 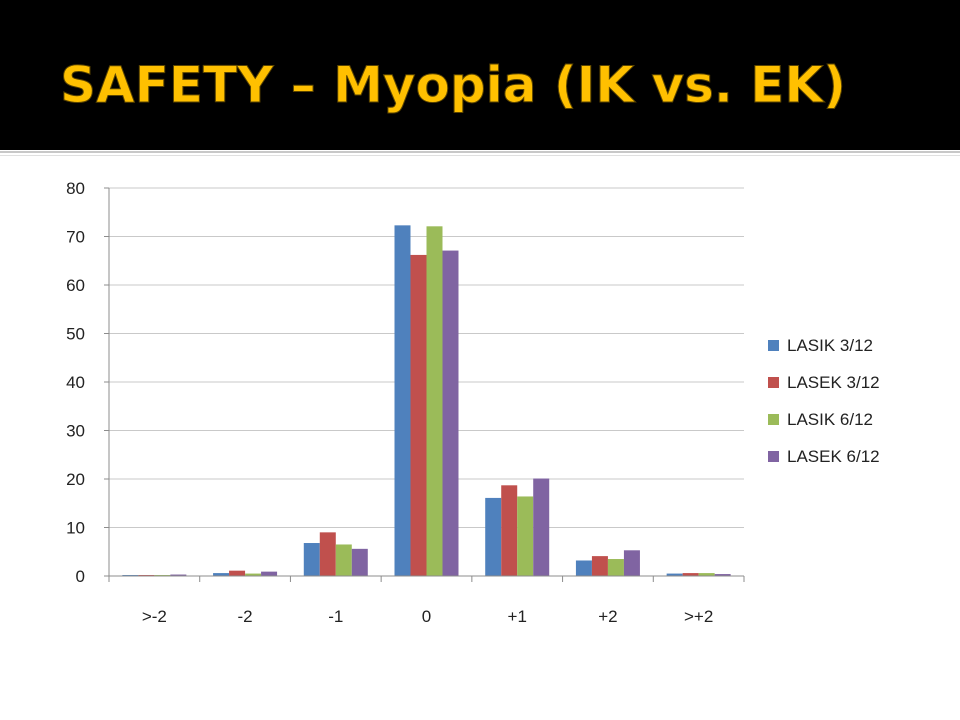 What do you see at coordinates (480, 155) in the screenshot?
I see `header-divider-thin` at bounding box center [480, 155].